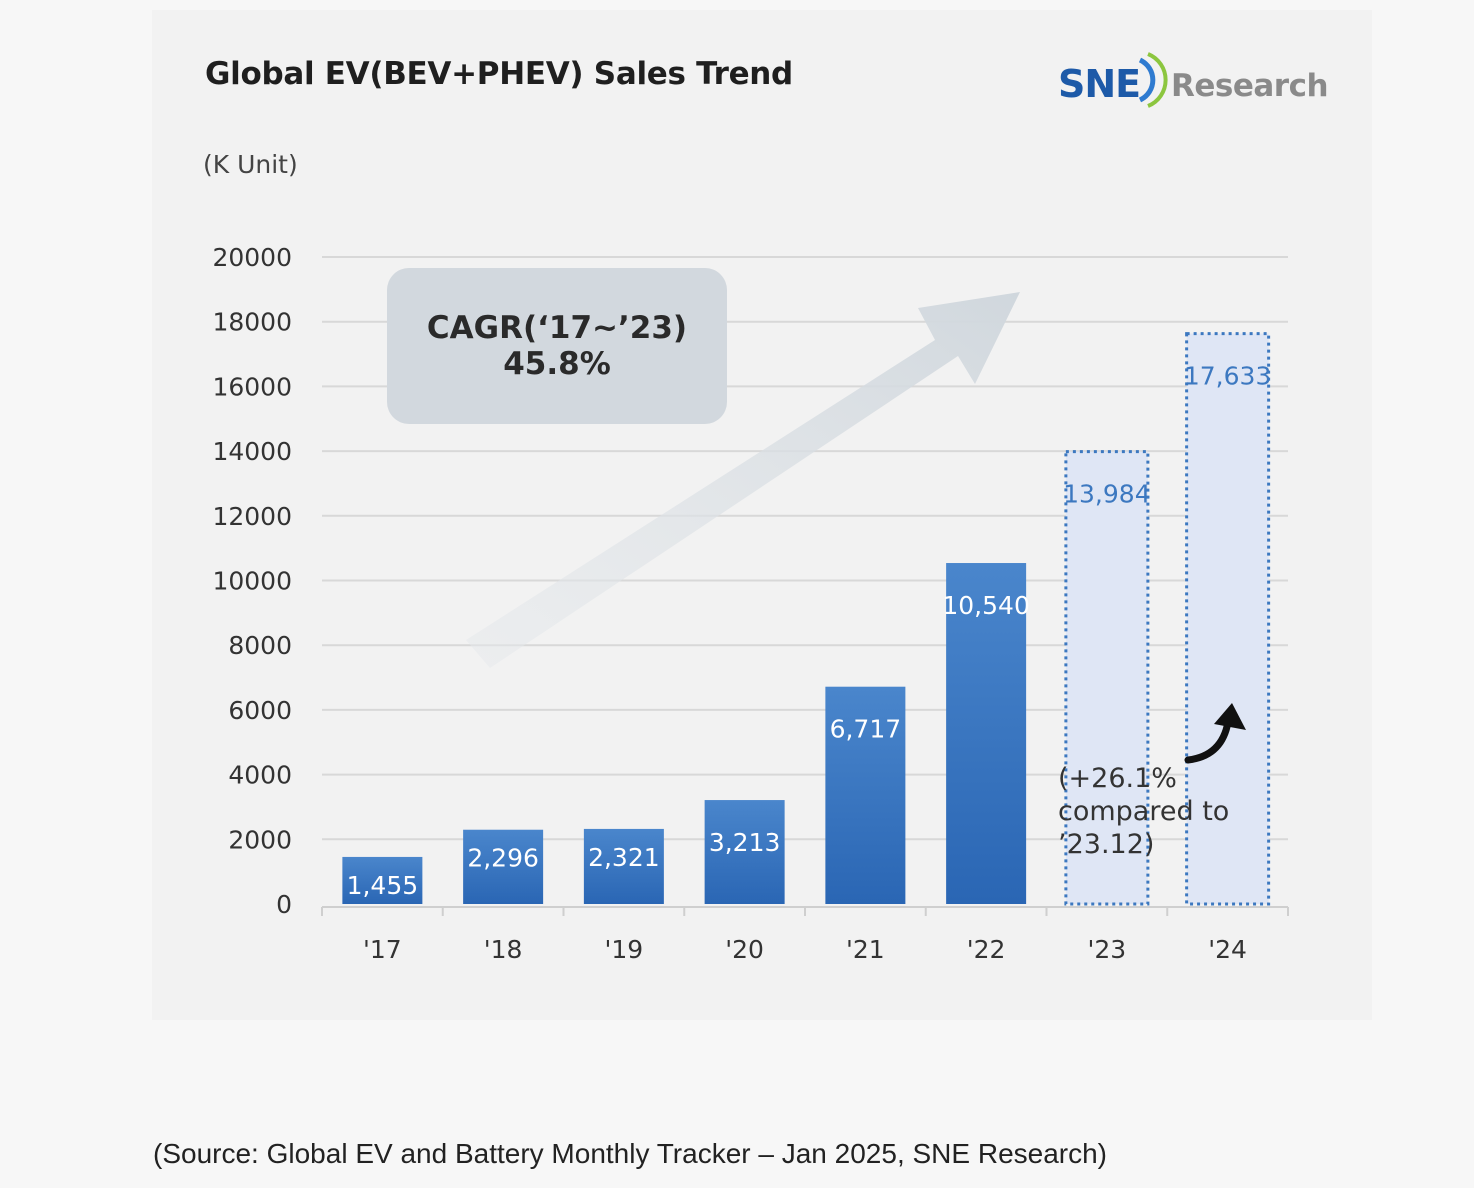  I want to click on x-tick-label: '19, so click(624, 949).